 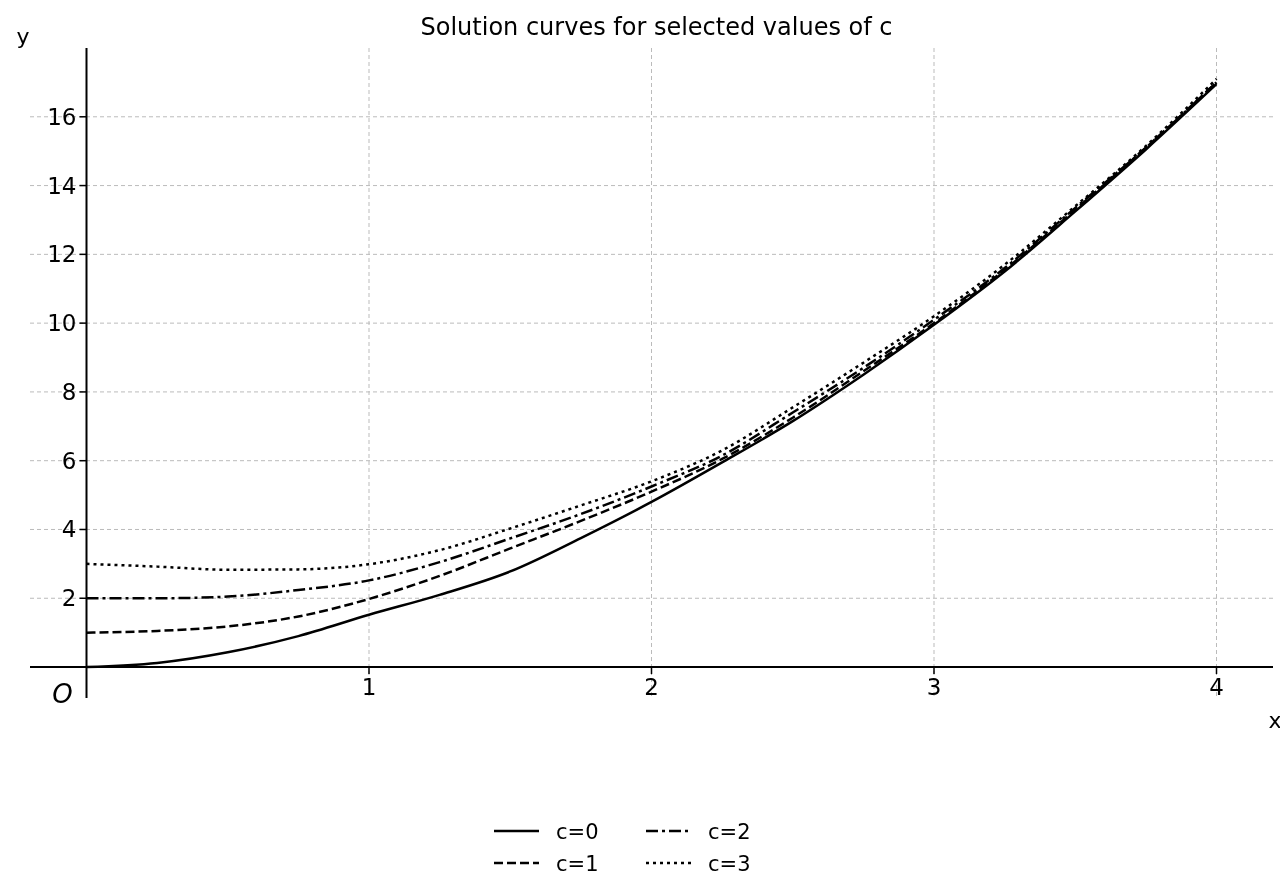 I want to click on y-tick-label: 2, so click(x=69, y=598).